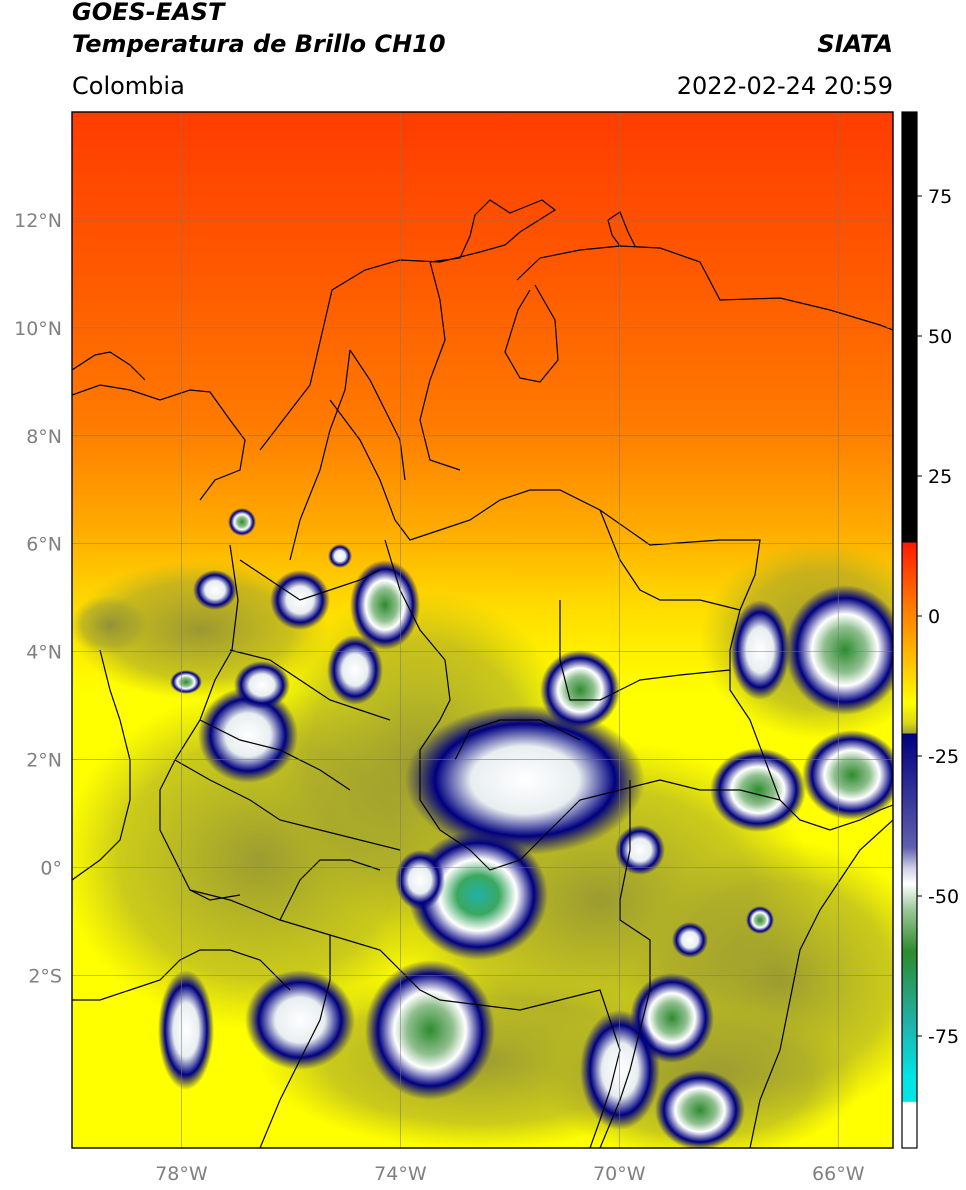  I want to click on colorbar-tick-label: -75, so click(943, 1037).